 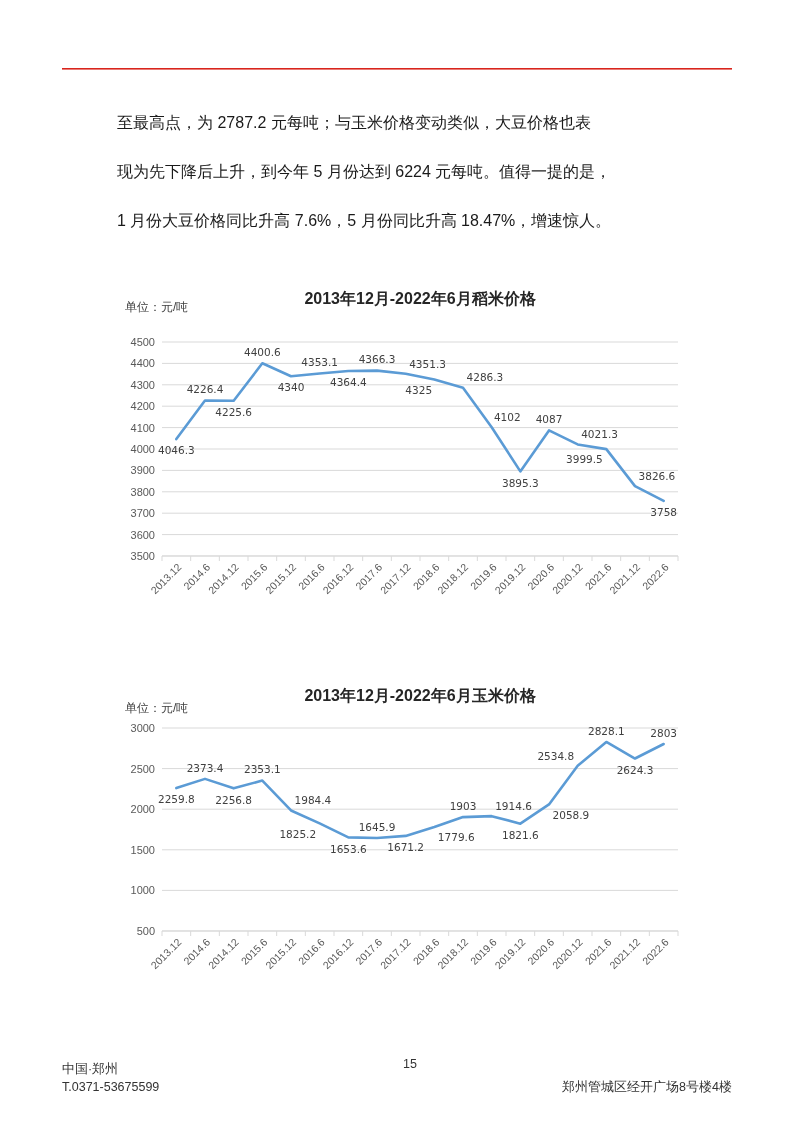 What do you see at coordinates (348, 382) in the screenshot?
I see `data-label: 4364.4` at bounding box center [348, 382].